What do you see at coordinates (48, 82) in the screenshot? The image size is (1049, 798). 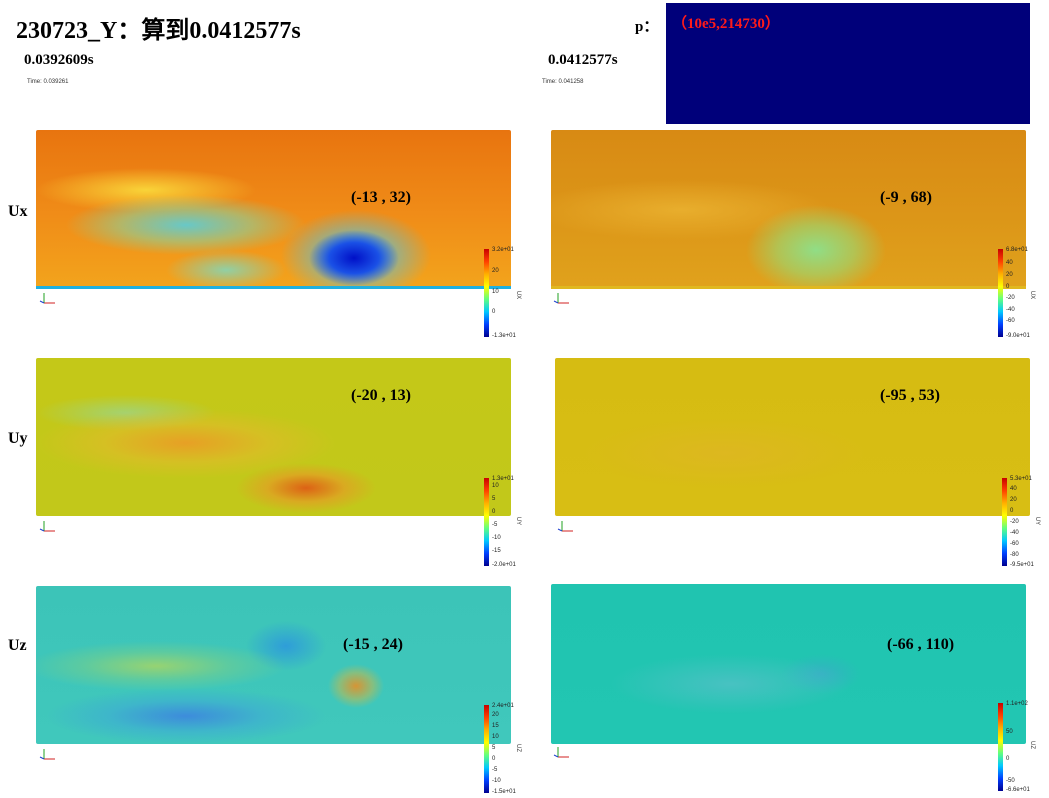 I see `left-time-small: Time: 0.039261` at bounding box center [48, 82].